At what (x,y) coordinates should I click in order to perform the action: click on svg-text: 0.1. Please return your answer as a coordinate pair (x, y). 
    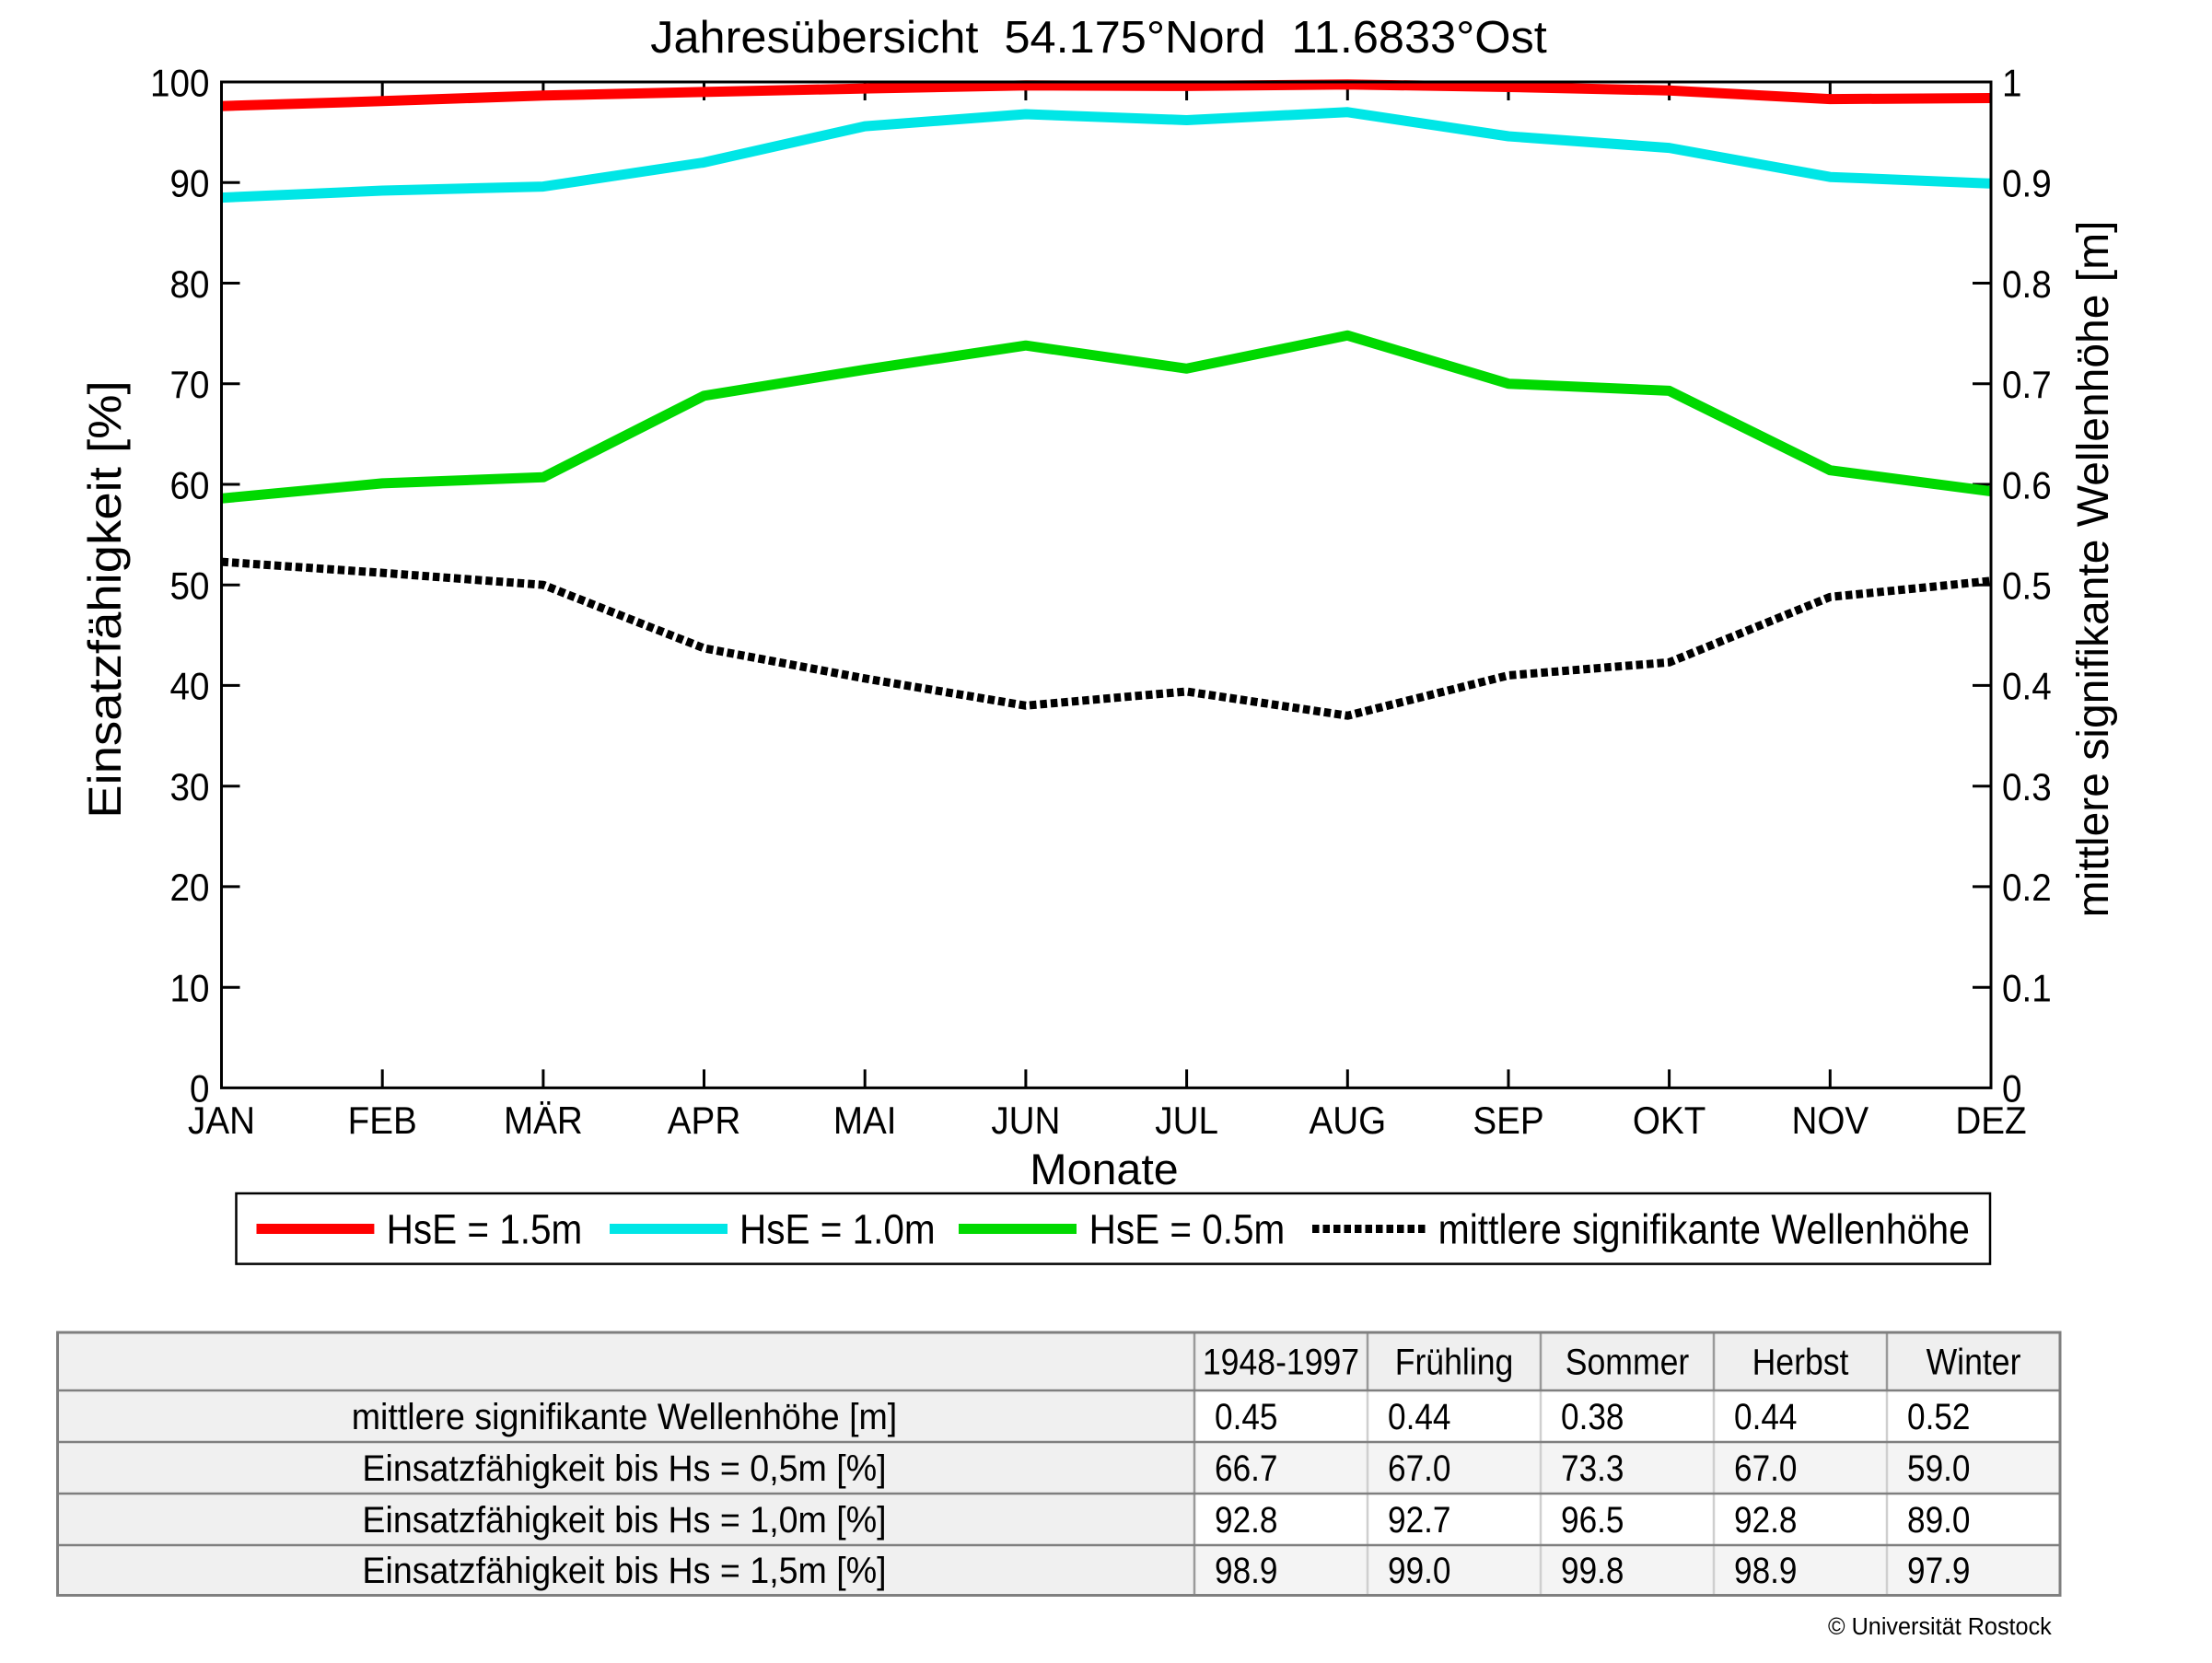
    Looking at the image, I should click on (2027, 988).